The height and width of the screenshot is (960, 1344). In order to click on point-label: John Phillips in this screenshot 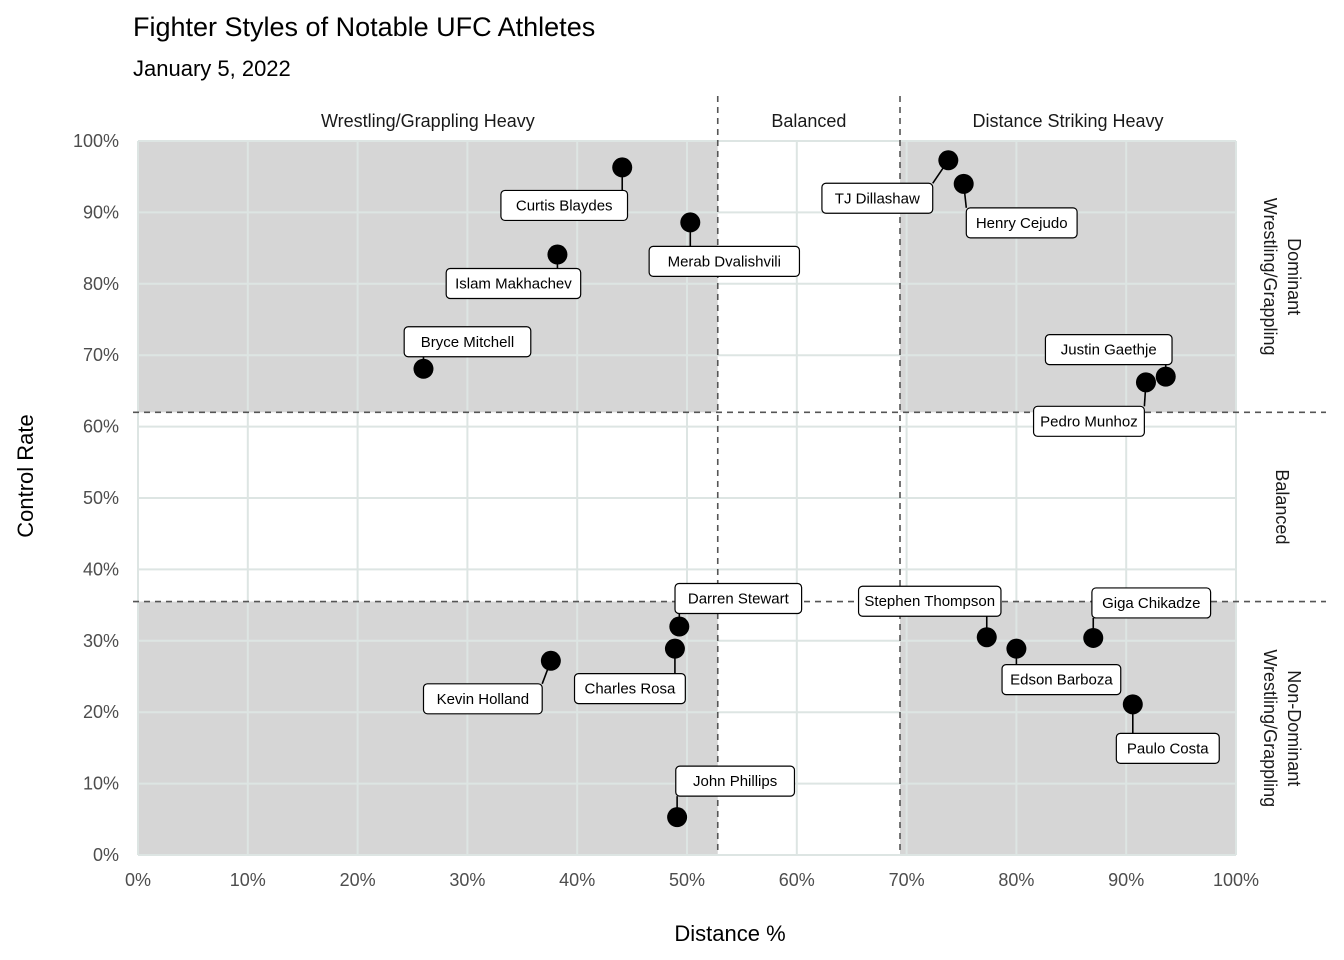, I will do `click(735, 781)`.